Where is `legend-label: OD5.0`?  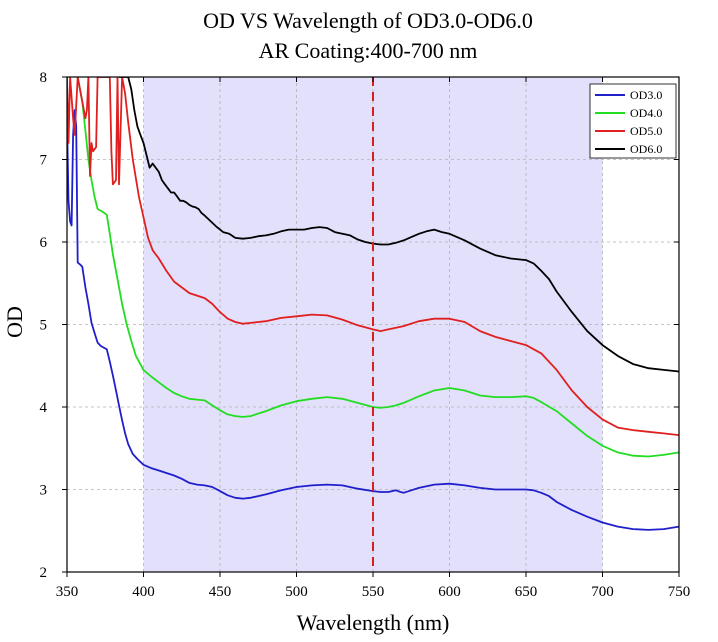 legend-label: OD5.0 is located at coordinates (646, 131).